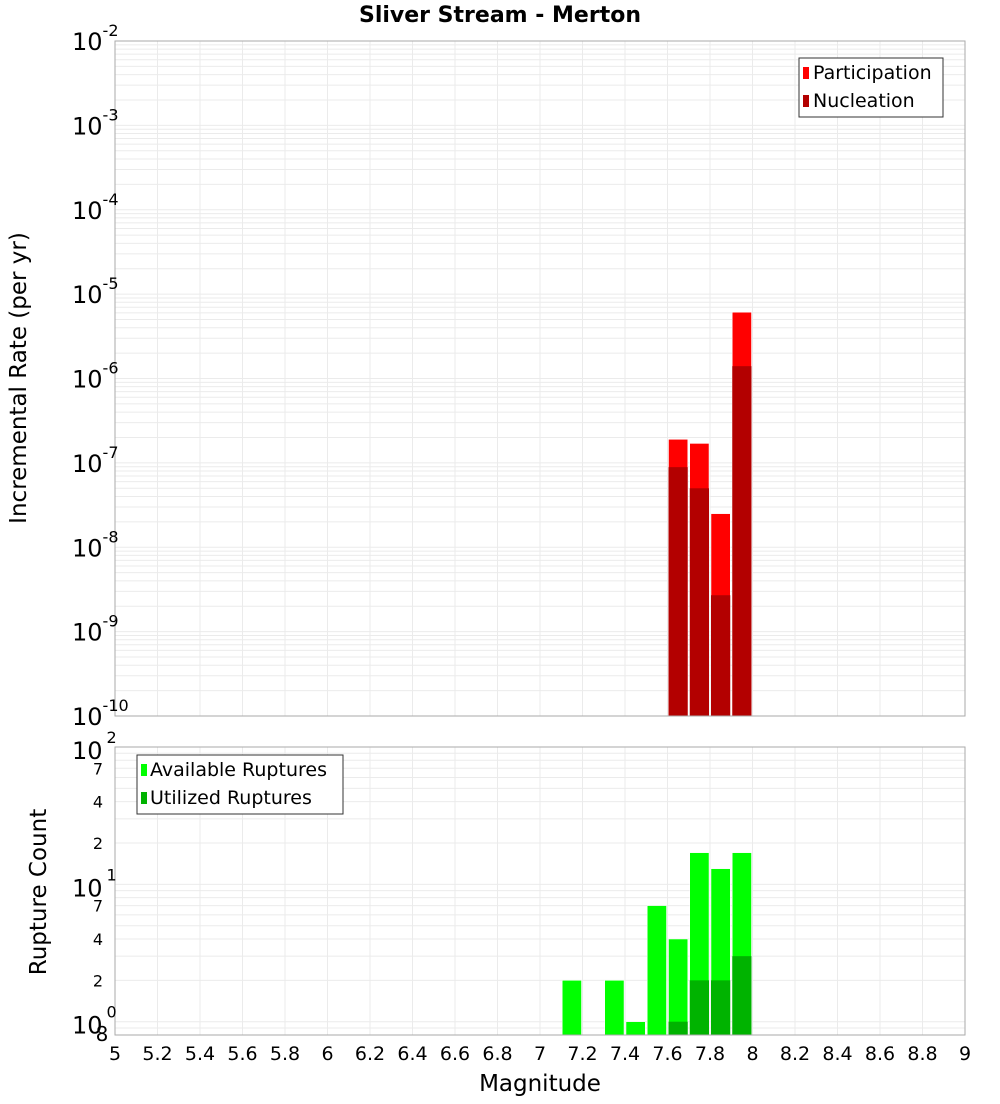 The width and height of the screenshot is (1000, 1104). I want to click on x-tick-label: 9, so click(965, 1054).